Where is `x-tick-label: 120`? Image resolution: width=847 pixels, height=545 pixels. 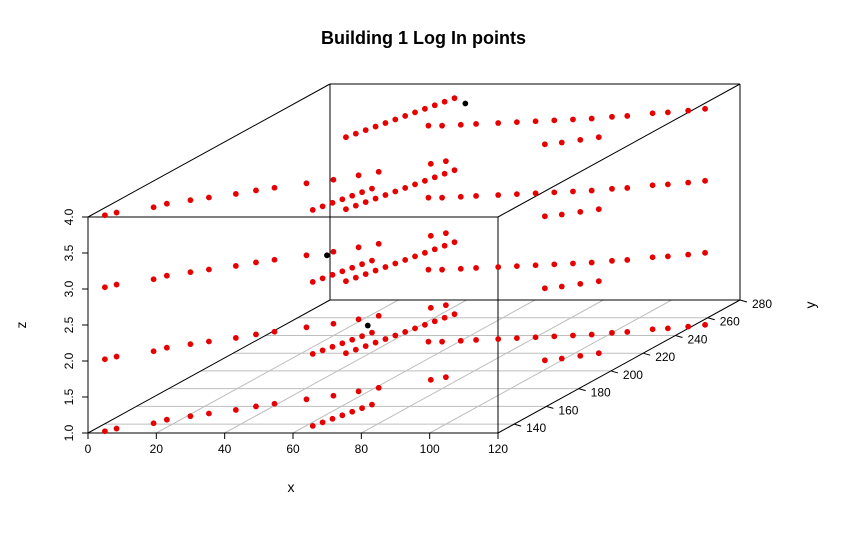
x-tick-label: 120 is located at coordinates (498, 449).